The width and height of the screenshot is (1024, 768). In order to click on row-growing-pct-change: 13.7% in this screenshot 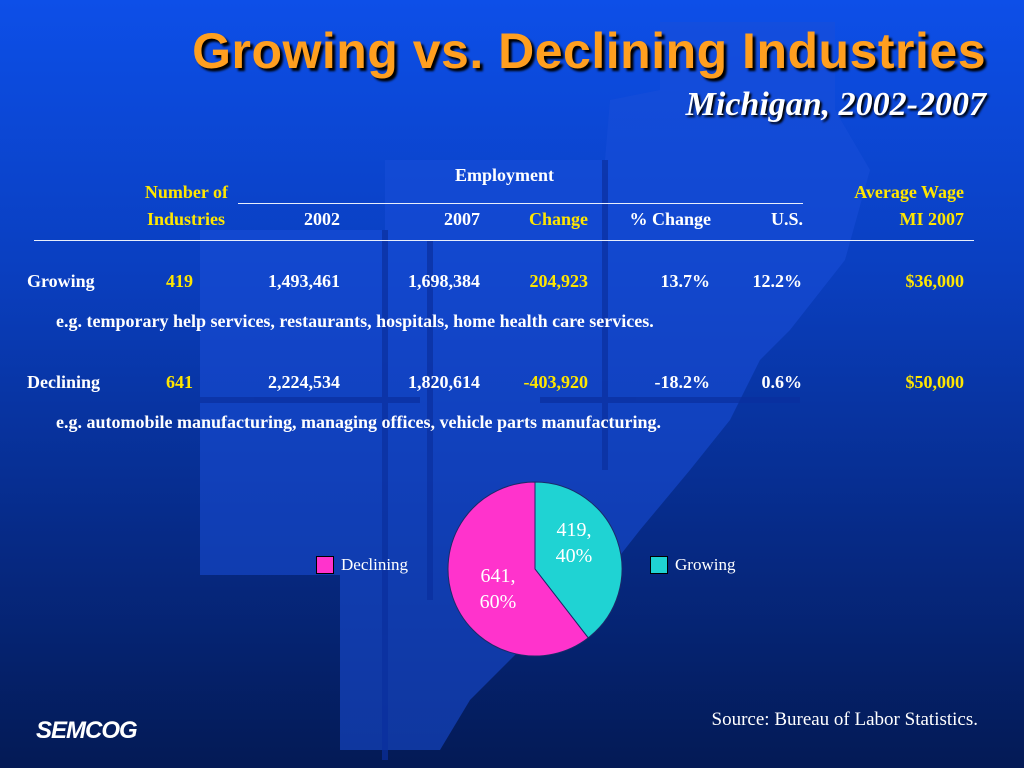, I will do `click(685, 281)`.